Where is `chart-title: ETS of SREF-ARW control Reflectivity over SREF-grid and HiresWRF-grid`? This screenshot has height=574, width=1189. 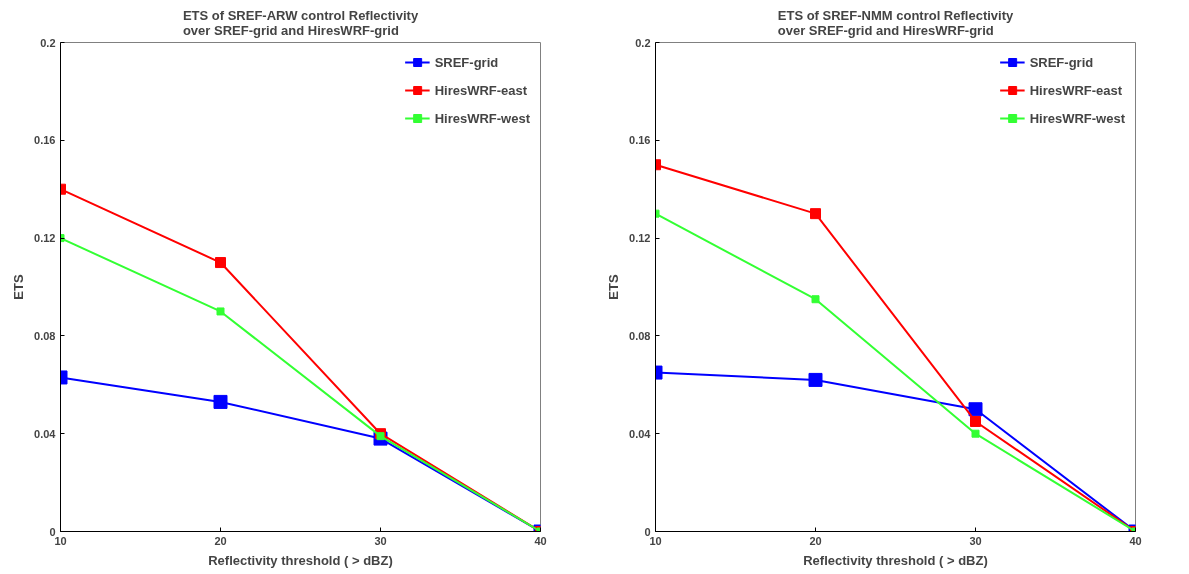 chart-title: ETS of SREF-ARW control Reflectivity over SREF-grid and HiresWRF-grid is located at coordinates (300, 22).